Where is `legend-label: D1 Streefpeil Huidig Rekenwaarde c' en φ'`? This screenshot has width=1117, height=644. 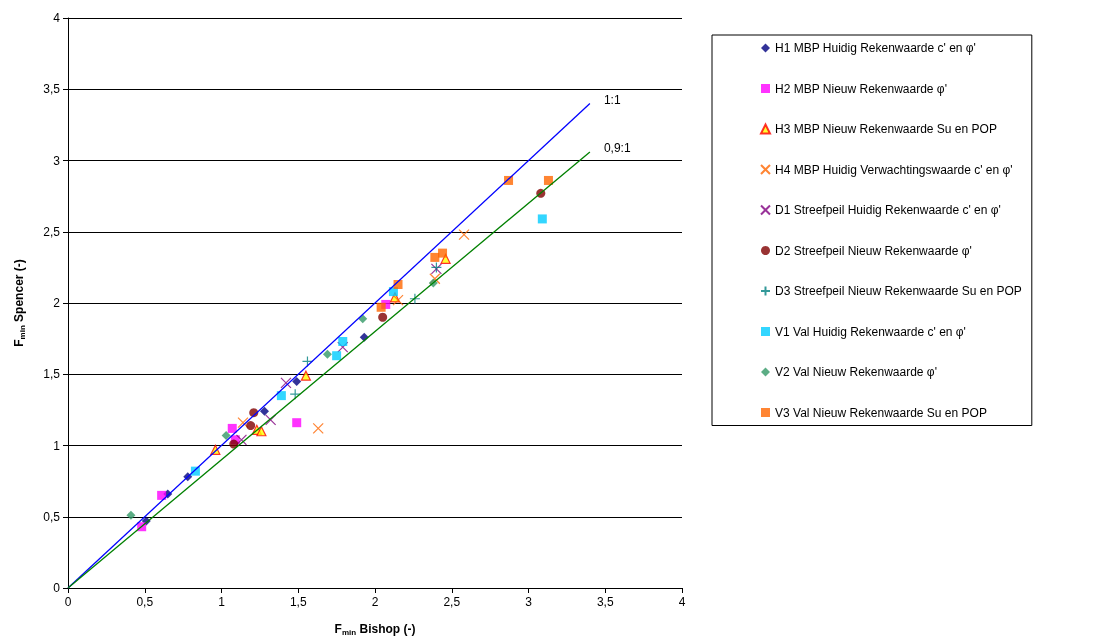 legend-label: D1 Streefpeil Huidig Rekenwaarde c' en φ' is located at coordinates (888, 210).